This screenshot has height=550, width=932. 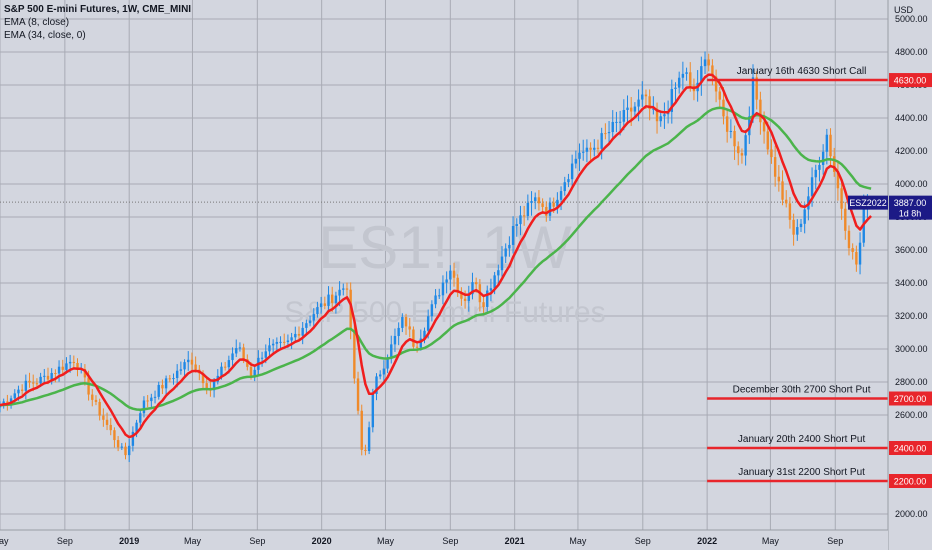 I want to click on level-price-badge, so click(x=910, y=80).